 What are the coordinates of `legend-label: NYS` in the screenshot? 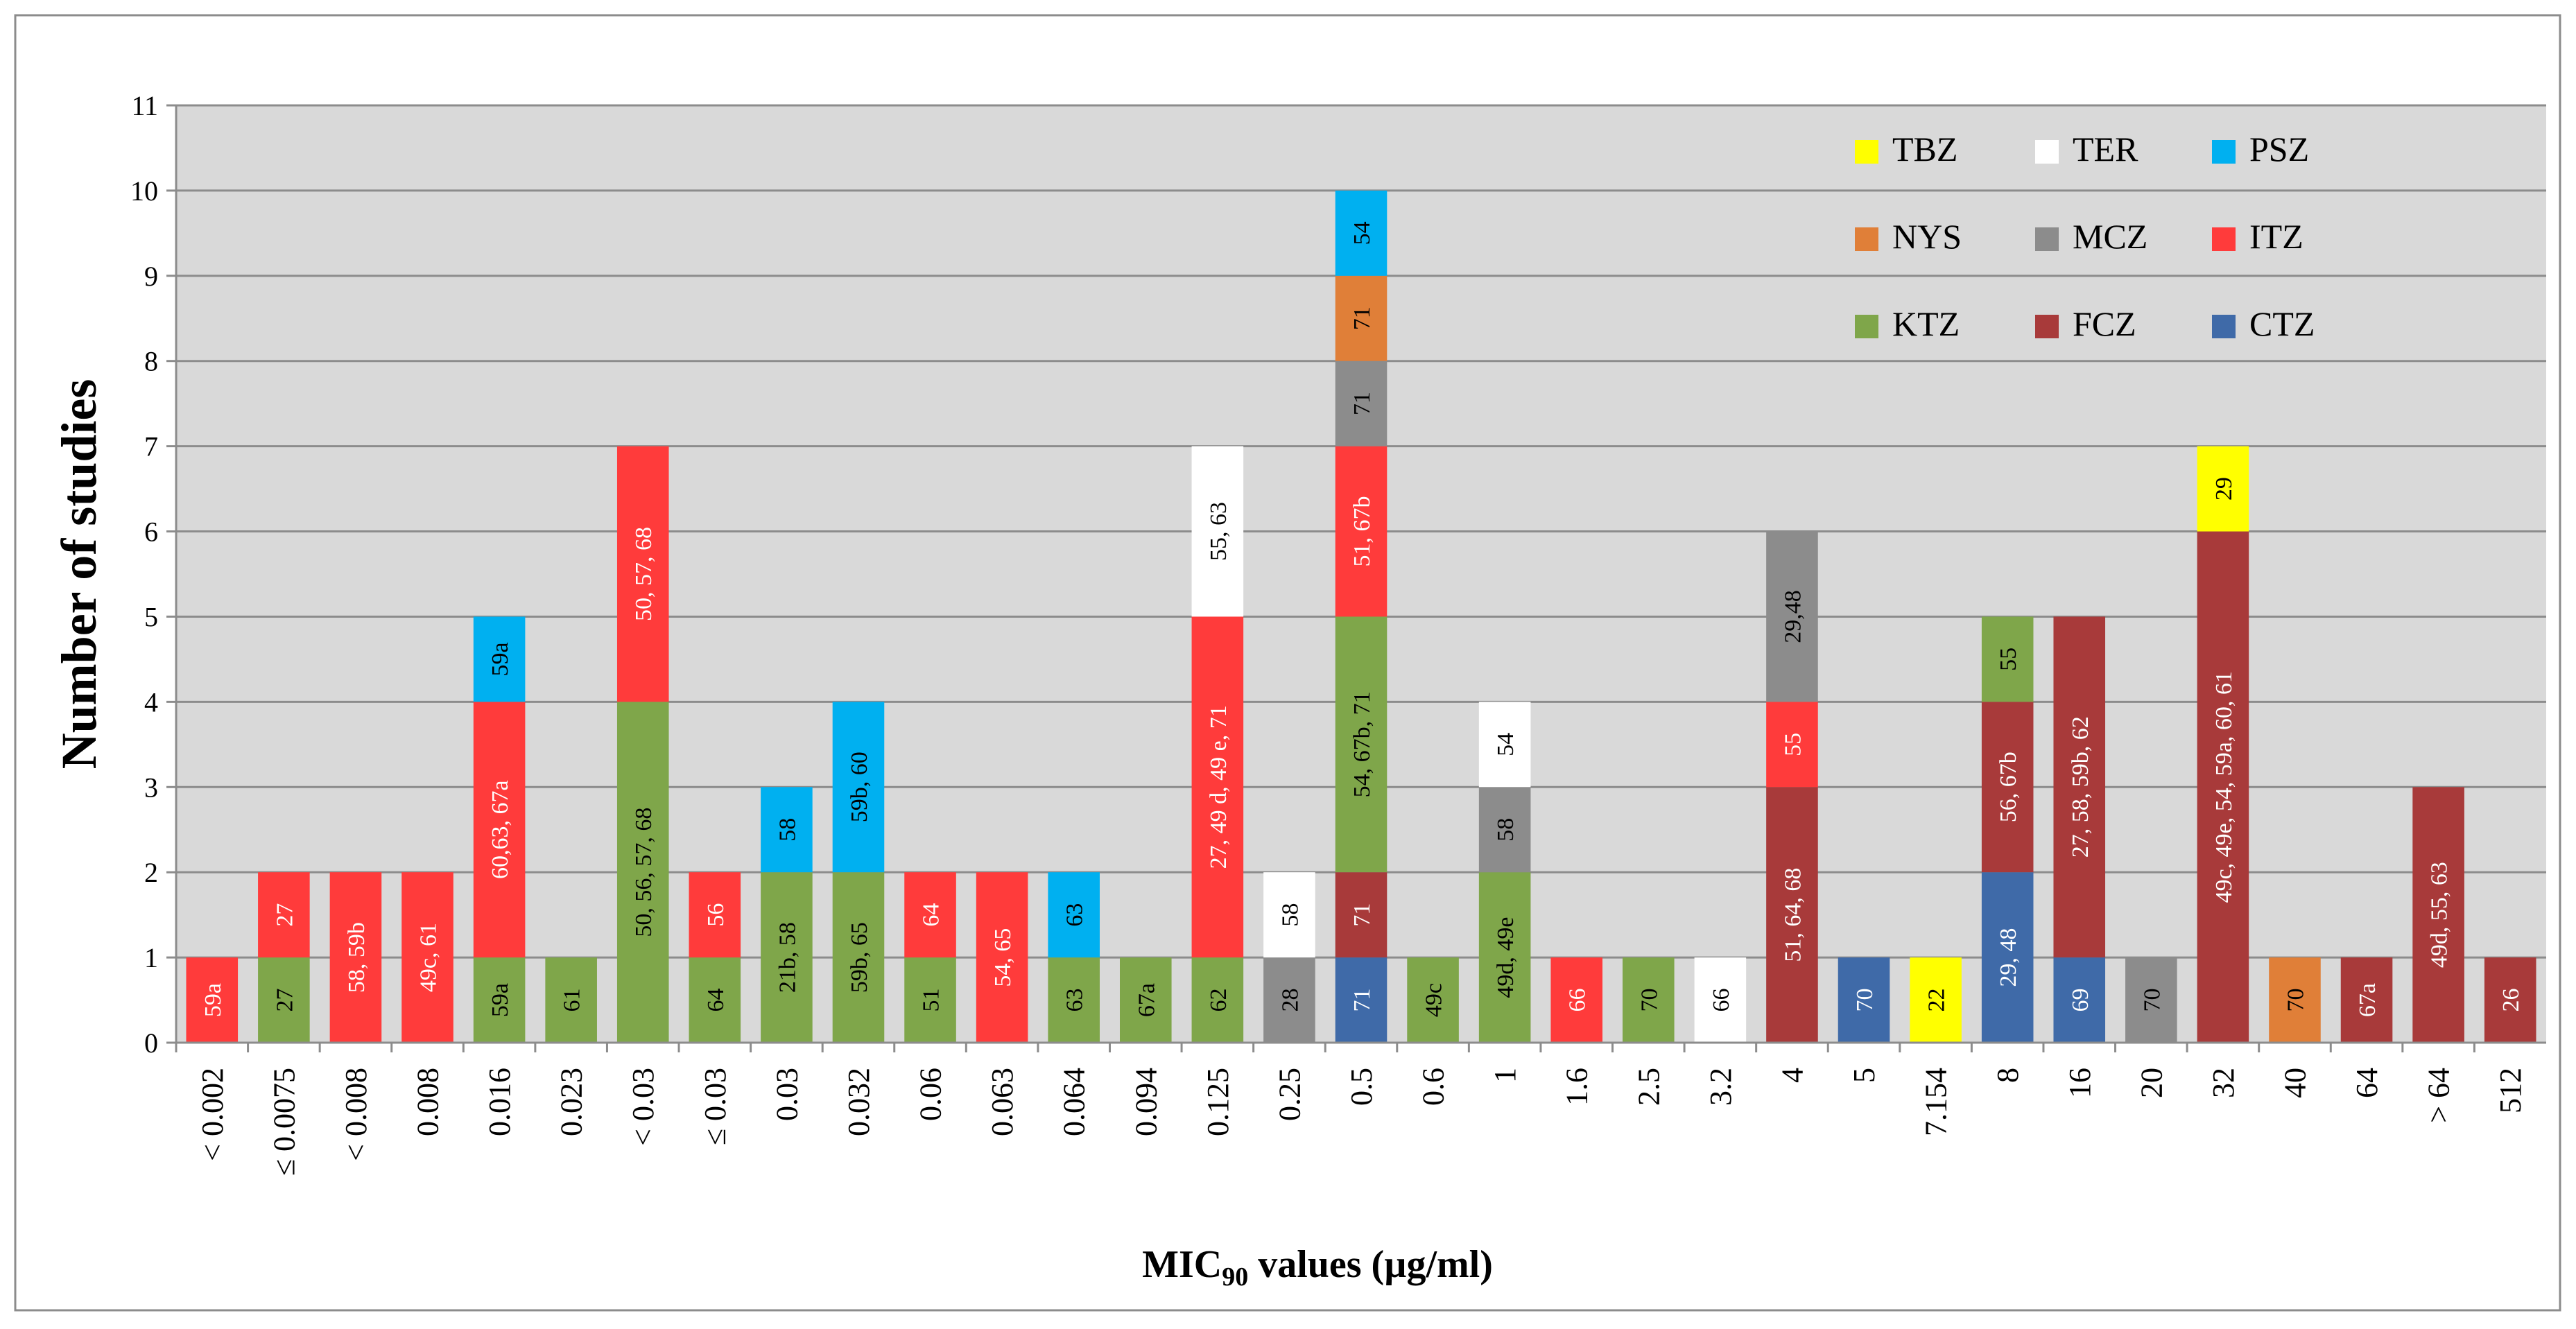 It's located at (1927, 237).